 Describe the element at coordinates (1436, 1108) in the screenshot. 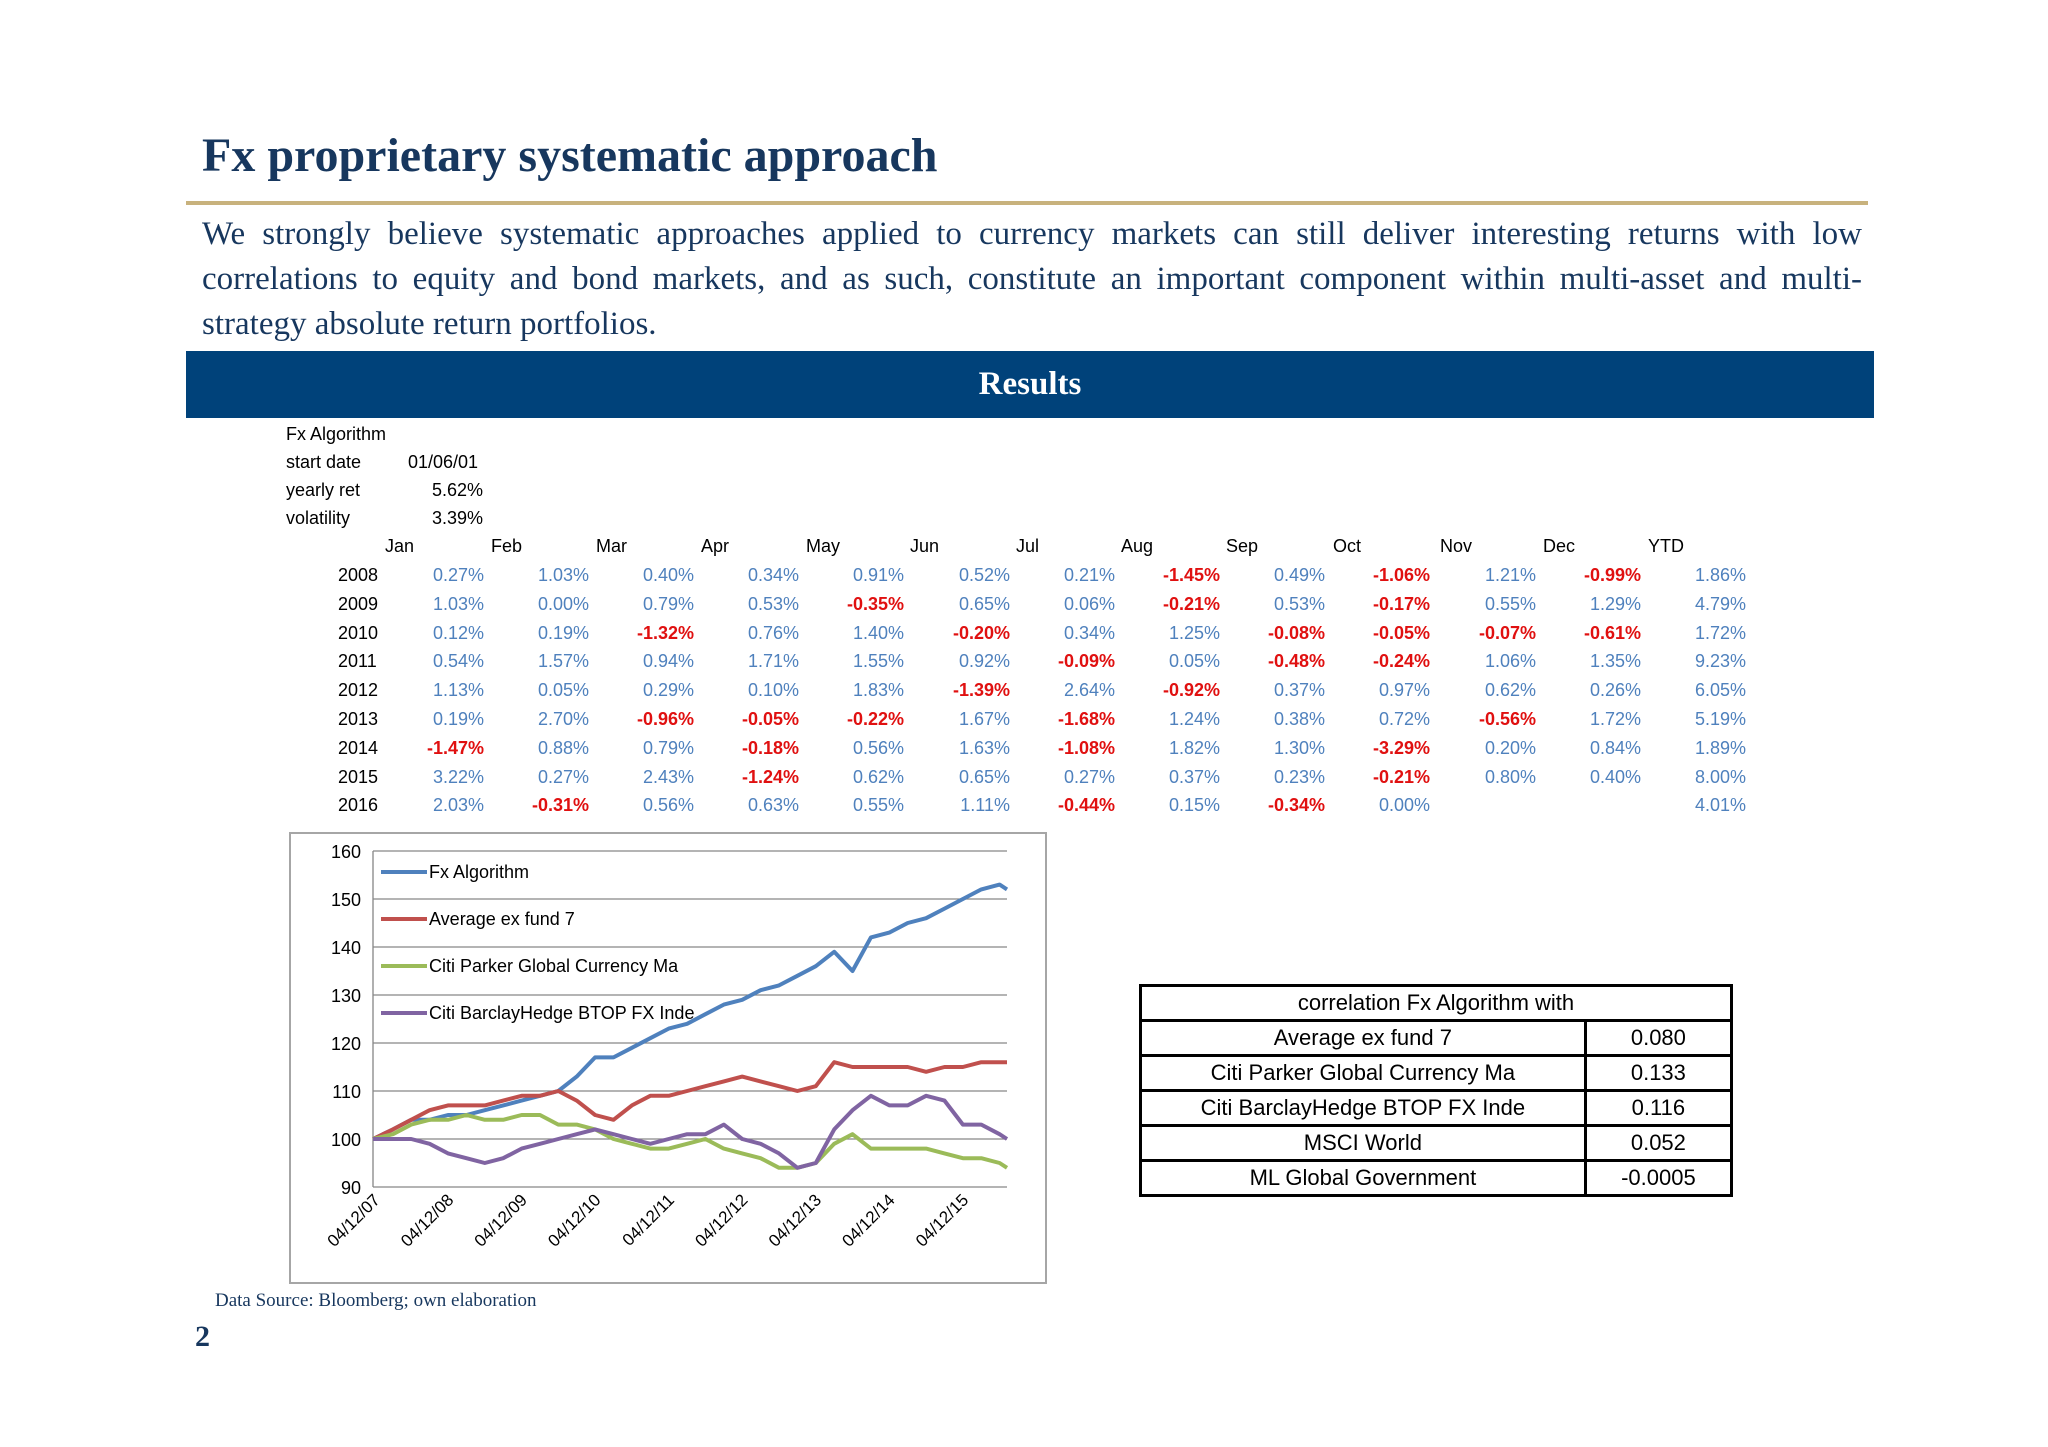

I see `correlation-row: Citi BarclayHedge BTOP FX Inde 0.116` at that location.